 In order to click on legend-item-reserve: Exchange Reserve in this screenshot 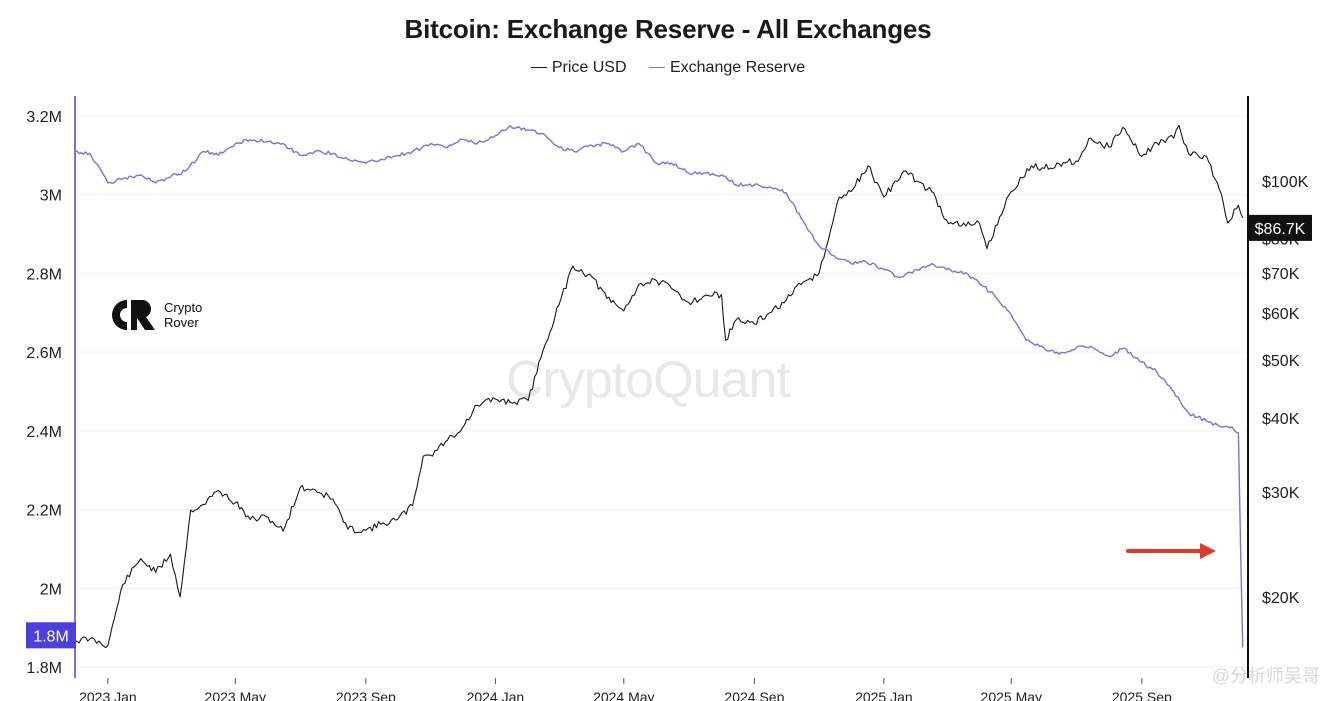, I will do `click(727, 68)`.